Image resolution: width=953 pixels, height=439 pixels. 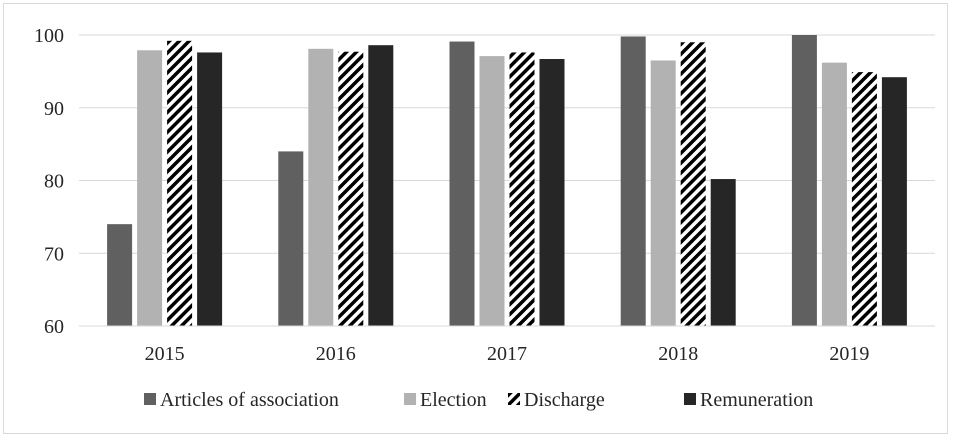 What do you see at coordinates (150, 188) in the screenshot?
I see `bar-election-2015` at bounding box center [150, 188].